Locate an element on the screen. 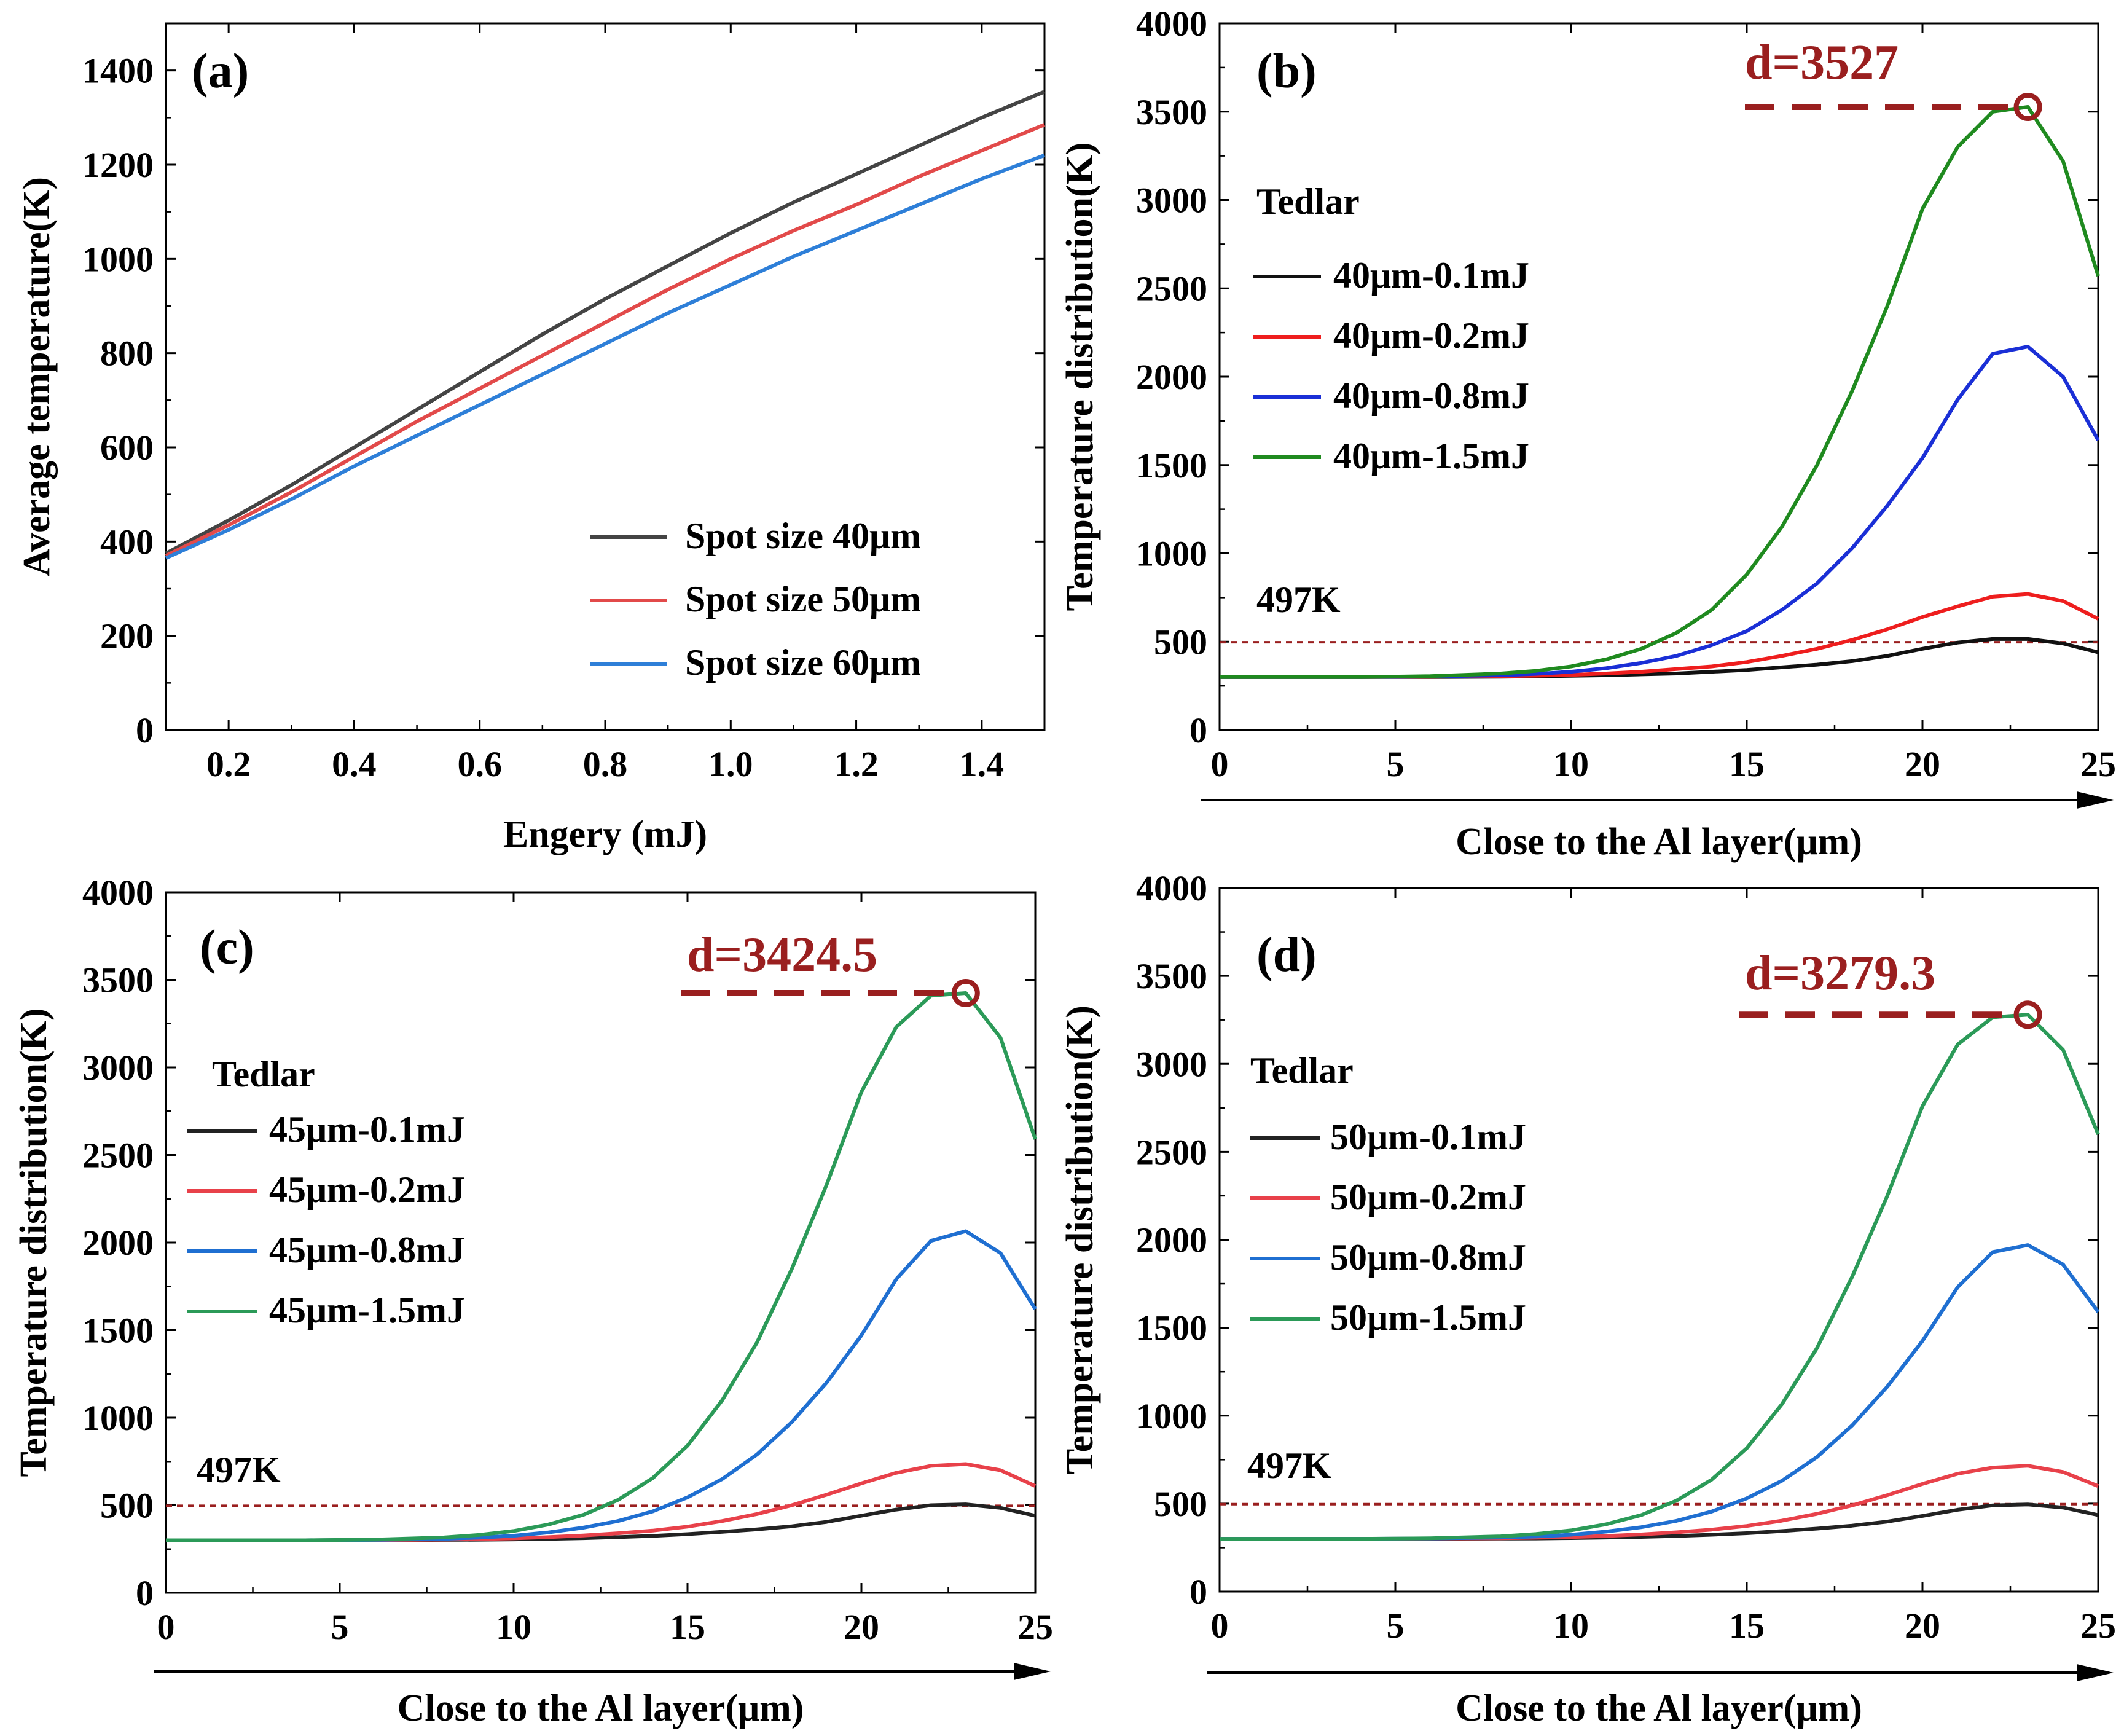 This screenshot has height=1736, width=2124. peak-label: d=3279.3 is located at coordinates (1840, 973).